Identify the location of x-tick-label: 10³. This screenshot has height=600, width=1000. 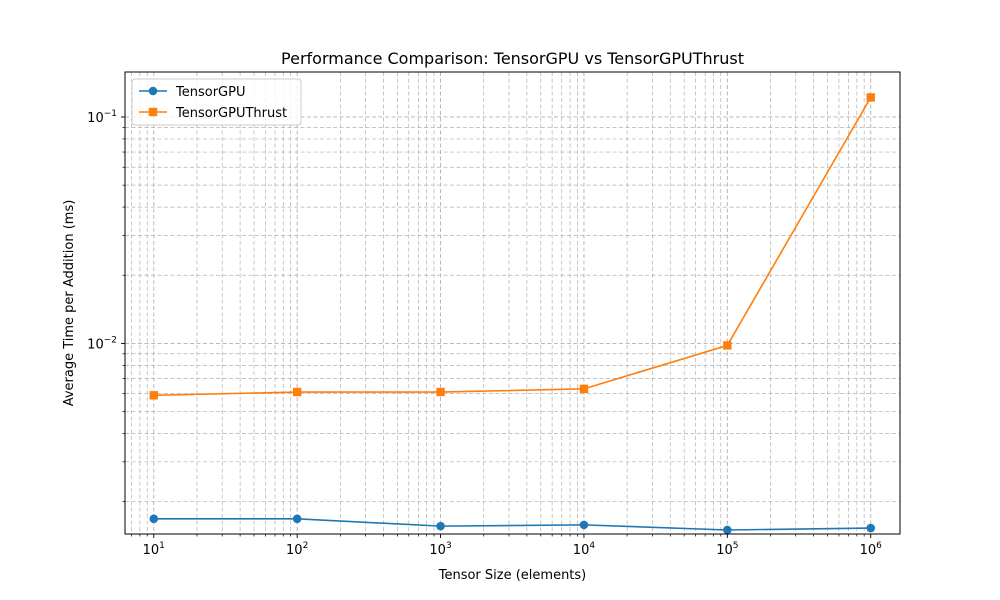
(440, 549).